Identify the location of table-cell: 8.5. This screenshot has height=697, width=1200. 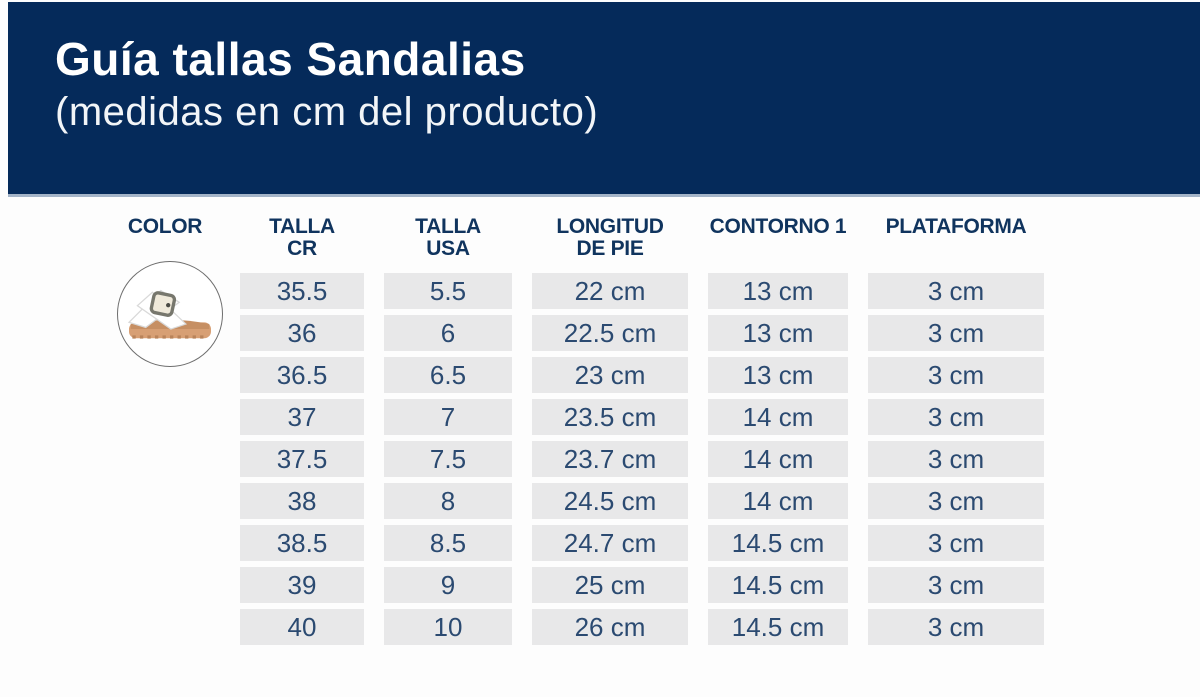
(448, 543).